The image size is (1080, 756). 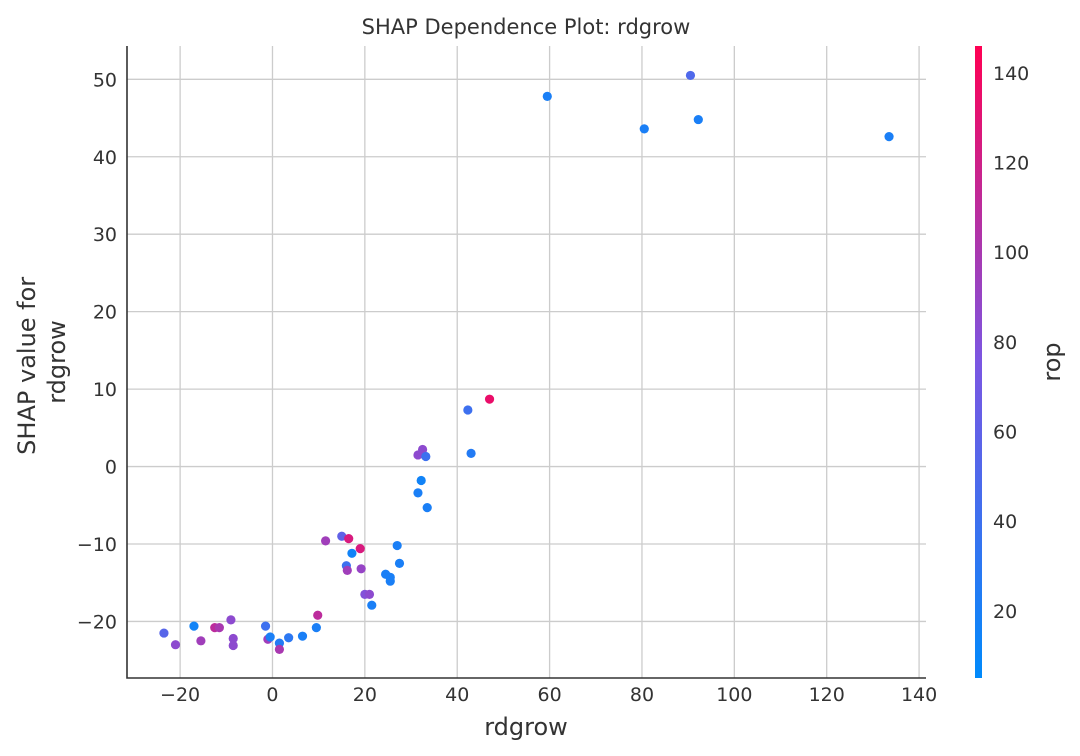 What do you see at coordinates (97, 351) in the screenshot?
I see `y-tick-labels: −20 −10 0 10 20 30 40 50` at bounding box center [97, 351].